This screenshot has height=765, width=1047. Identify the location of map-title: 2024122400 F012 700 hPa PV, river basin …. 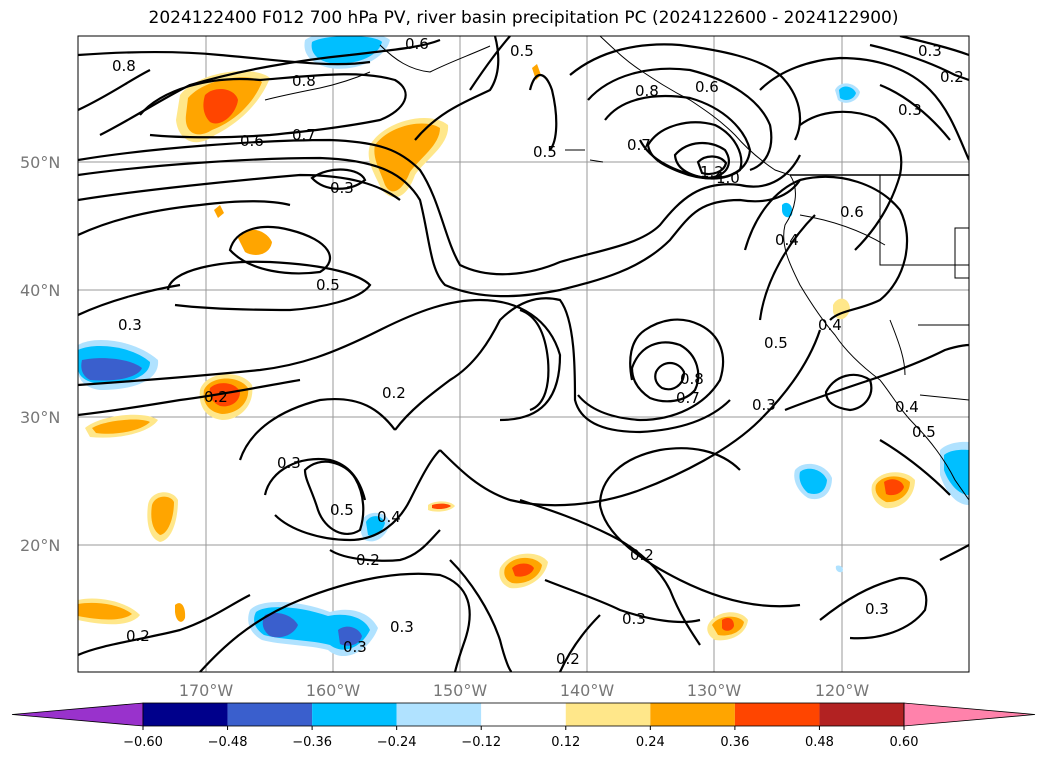
(523, 18).